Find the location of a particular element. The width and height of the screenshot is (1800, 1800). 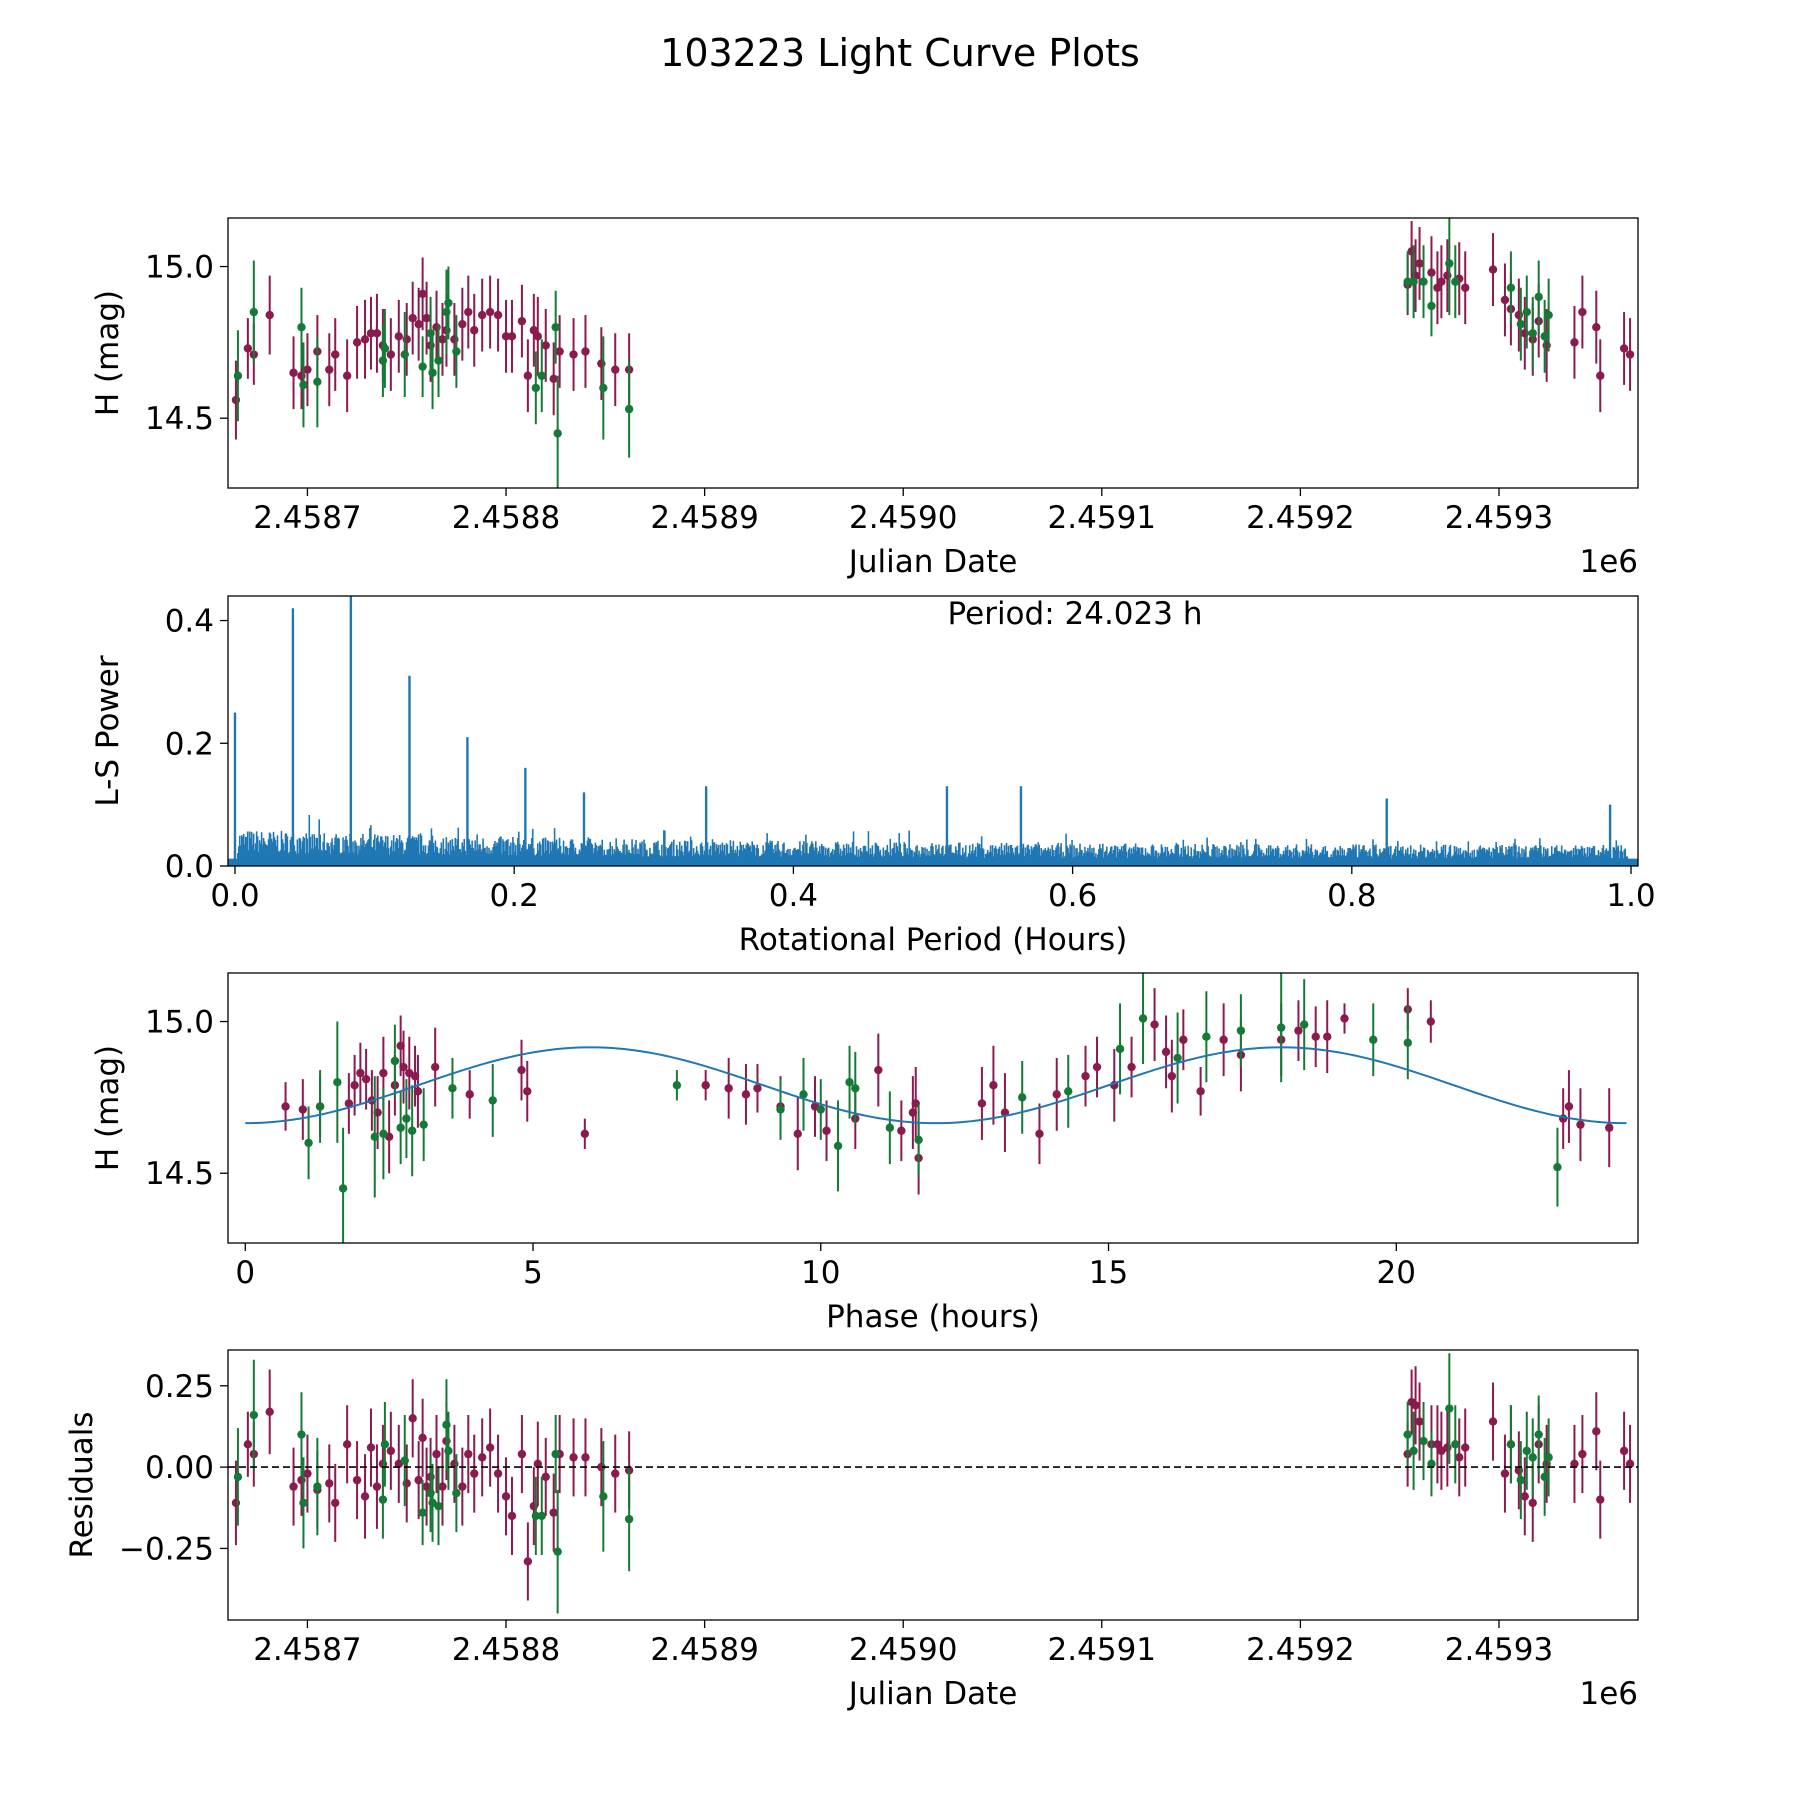

x-tick-label: 2.4587 is located at coordinates (307, 518).